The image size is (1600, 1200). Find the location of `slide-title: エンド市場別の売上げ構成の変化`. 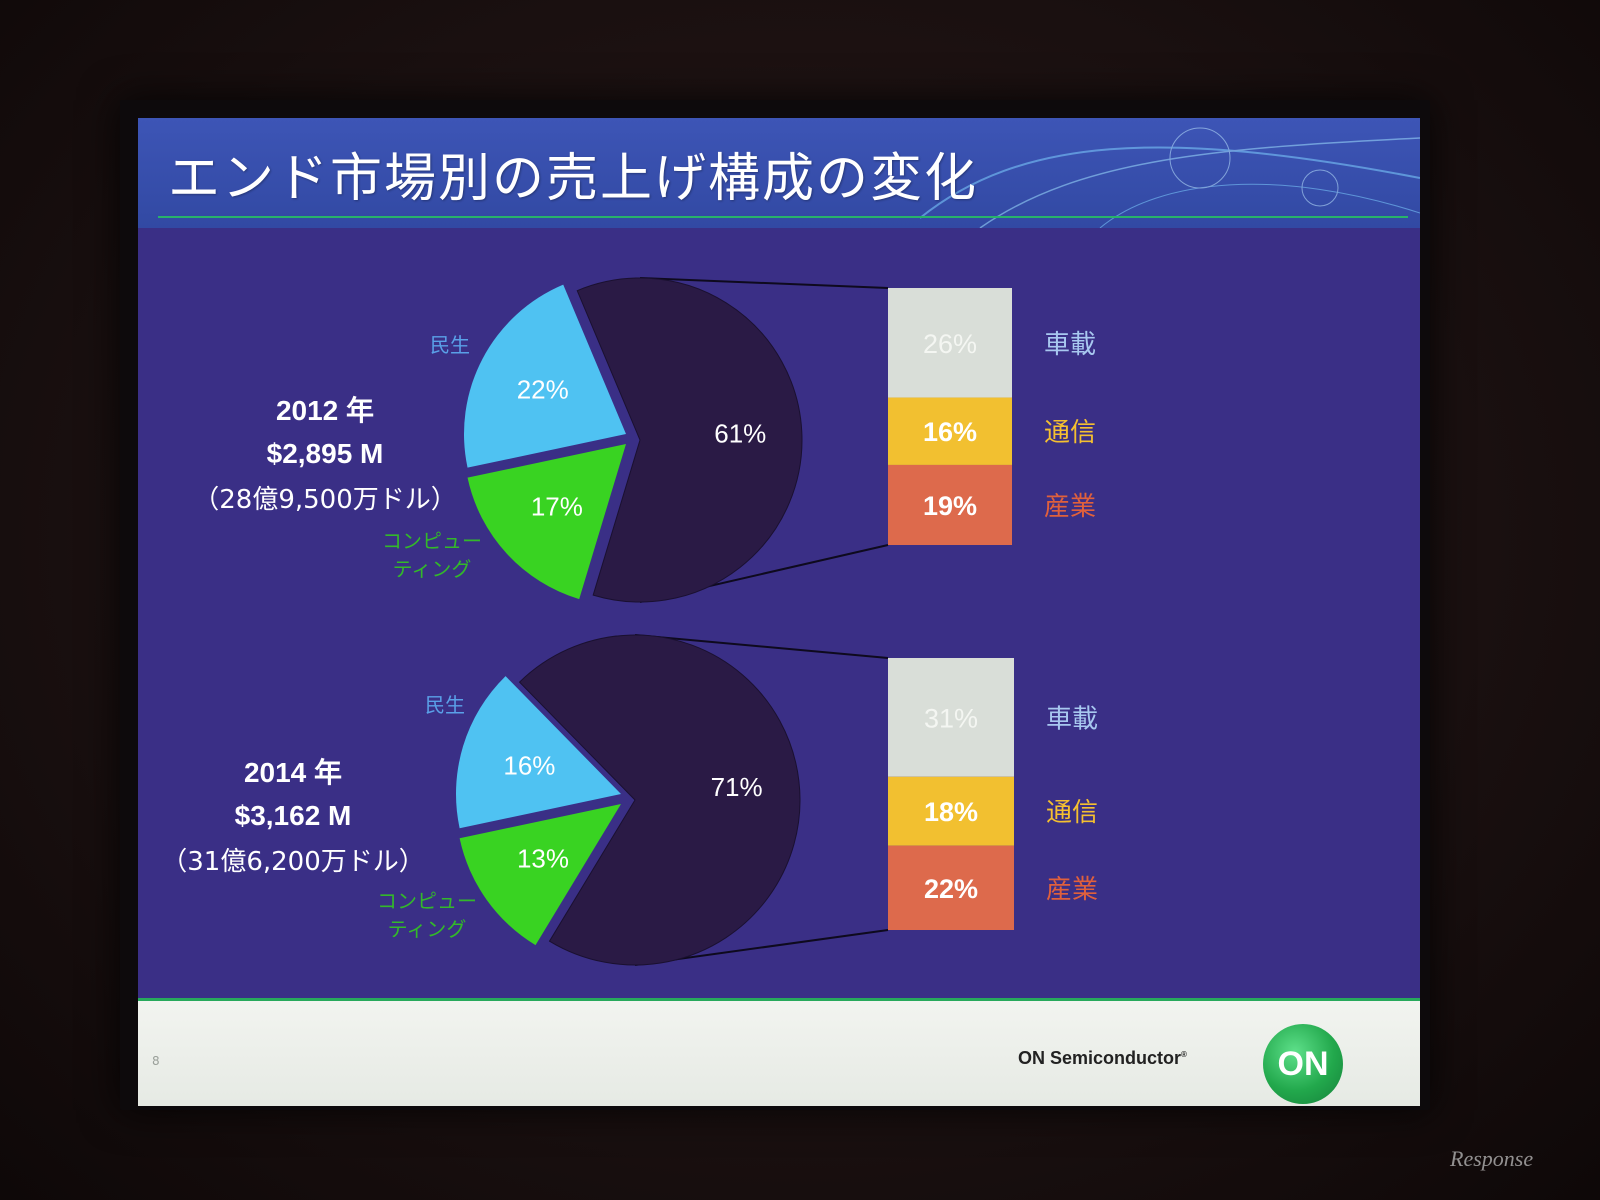

slide-title: エンド市場別の売上げ構成の変化 is located at coordinates (573, 179).